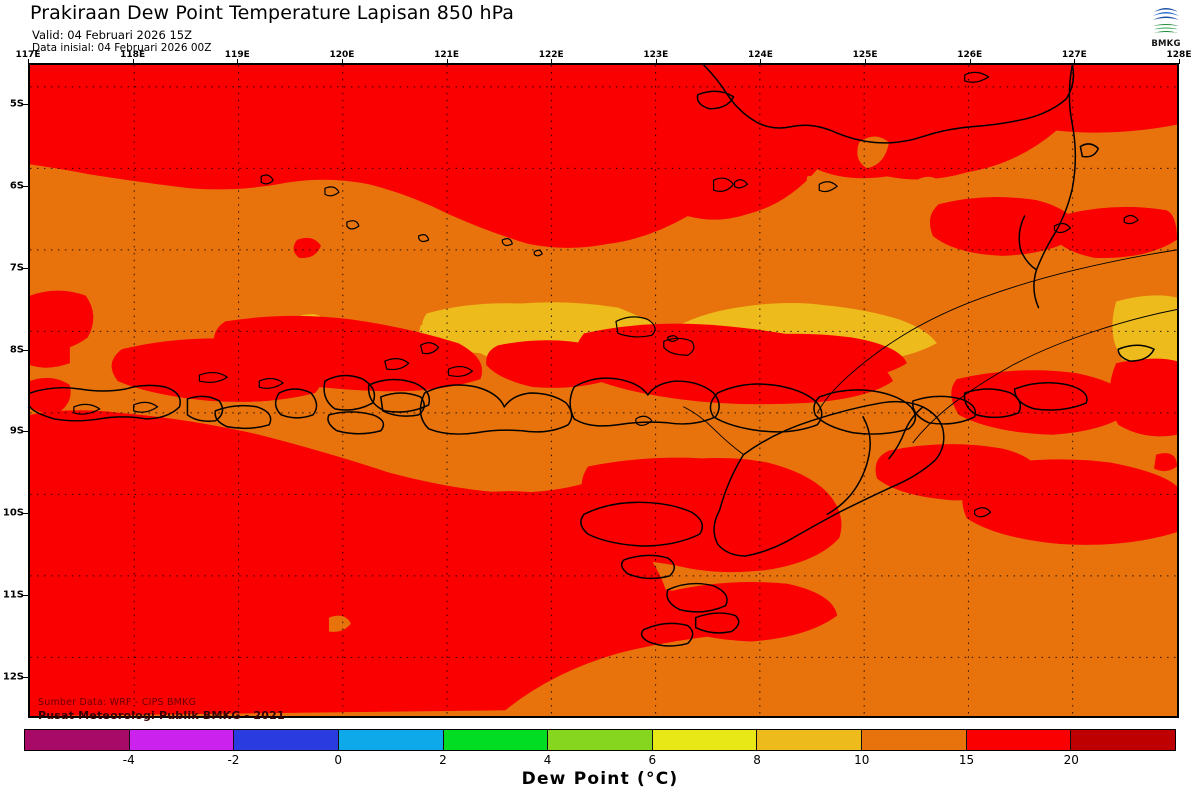 The image size is (1200, 800). What do you see at coordinates (233, 760) in the screenshot?
I see `colorbar-tick-label: -2` at bounding box center [233, 760].